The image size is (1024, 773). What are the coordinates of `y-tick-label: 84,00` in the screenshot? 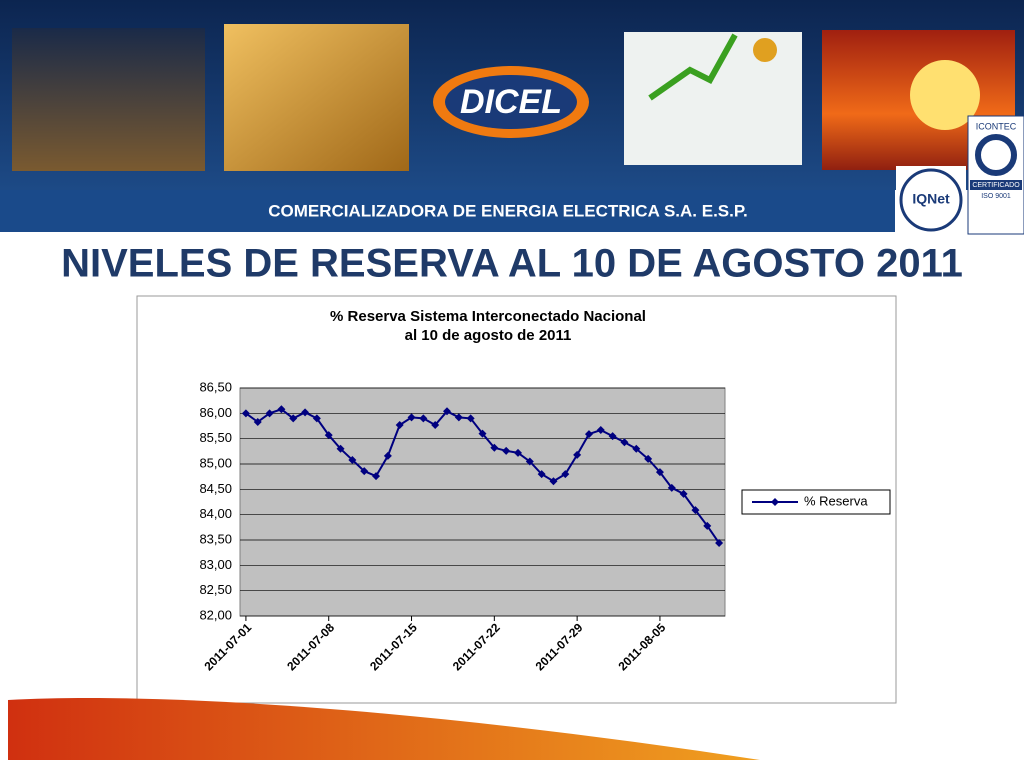 It's located at (215, 513).